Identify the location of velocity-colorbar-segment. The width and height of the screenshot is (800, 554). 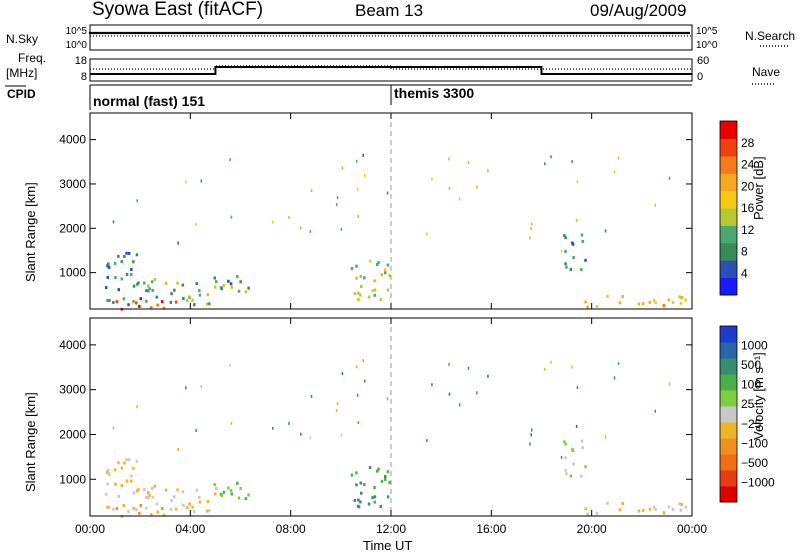
(728, 494).